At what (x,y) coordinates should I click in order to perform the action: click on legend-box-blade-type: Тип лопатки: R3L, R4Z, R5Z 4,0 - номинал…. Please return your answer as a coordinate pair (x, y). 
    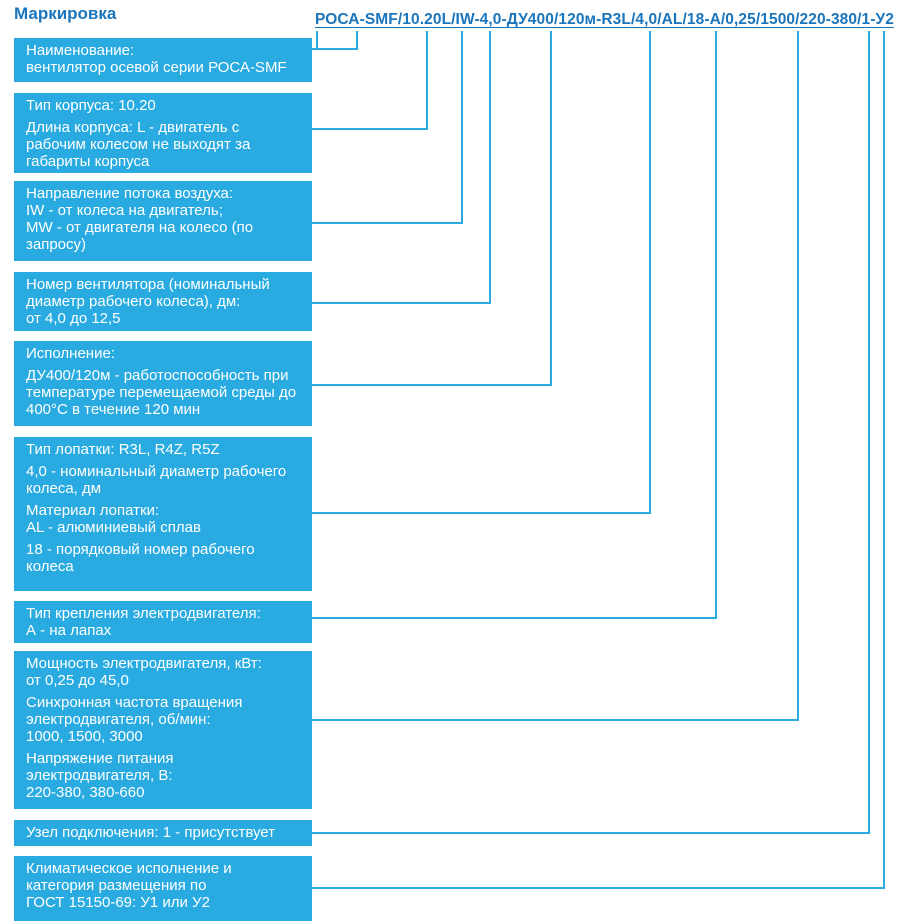
    Looking at the image, I should click on (163, 514).